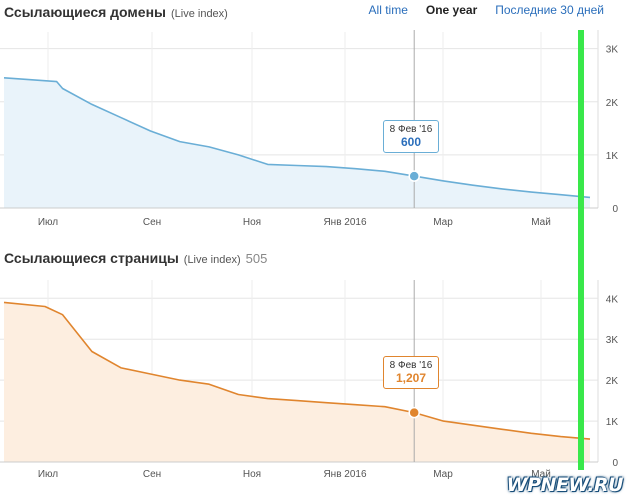 The image size is (633, 500). Describe the element at coordinates (549, 10) in the screenshot. I see `range-tab-last-30-days: Последние 30 дней` at that location.